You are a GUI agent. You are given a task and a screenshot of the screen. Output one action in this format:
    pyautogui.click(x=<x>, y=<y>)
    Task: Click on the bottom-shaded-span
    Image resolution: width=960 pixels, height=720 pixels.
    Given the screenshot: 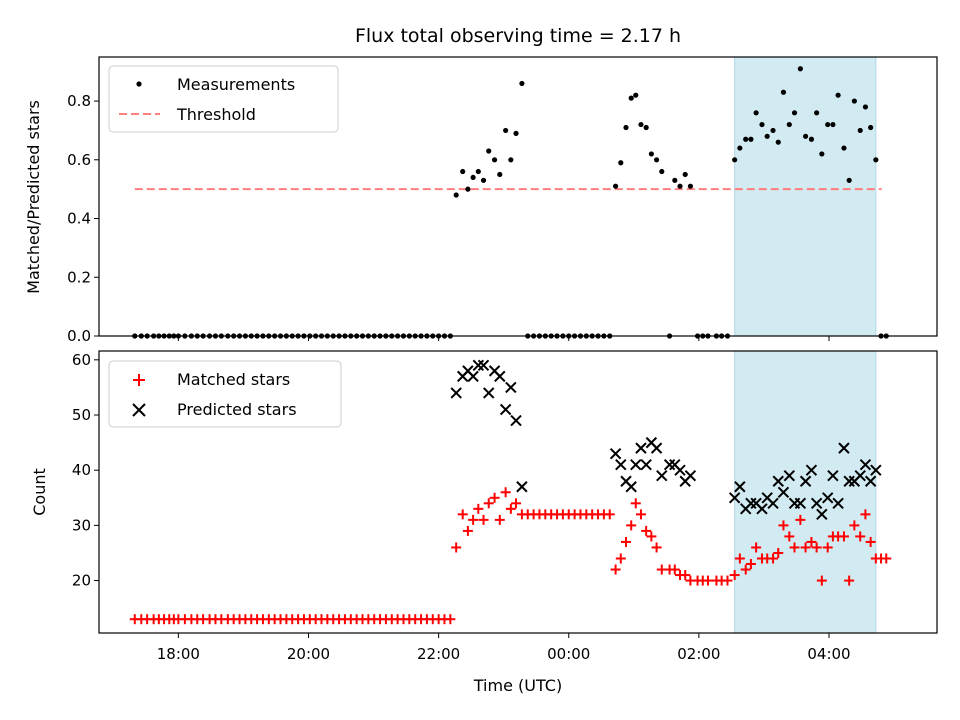 What is the action you would take?
    pyautogui.click(x=805, y=492)
    